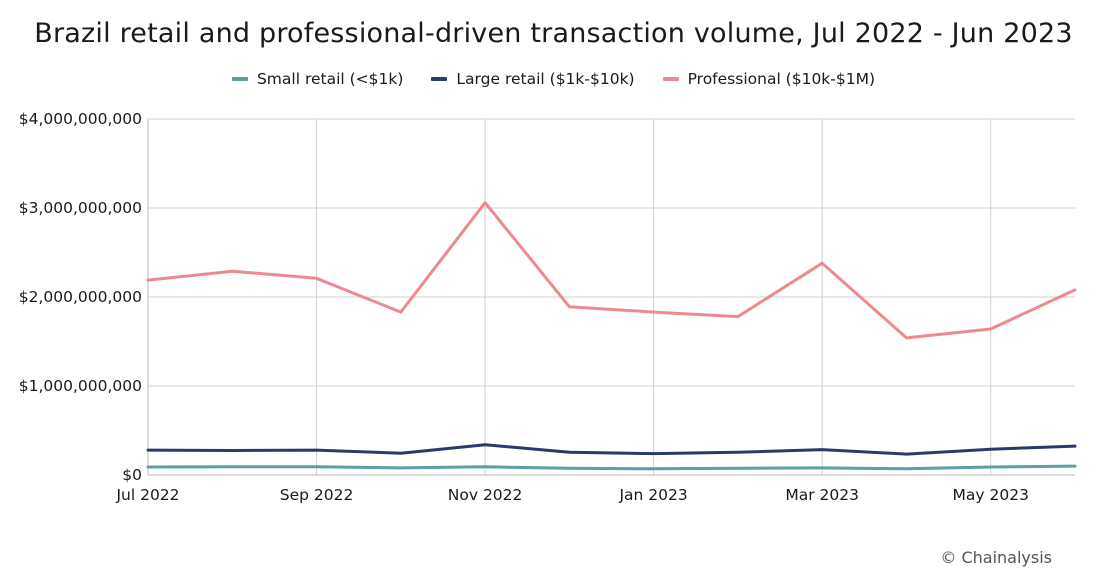 The image size is (1107, 580). I want to click on x-tick-label: Nov 2022, so click(485, 495).